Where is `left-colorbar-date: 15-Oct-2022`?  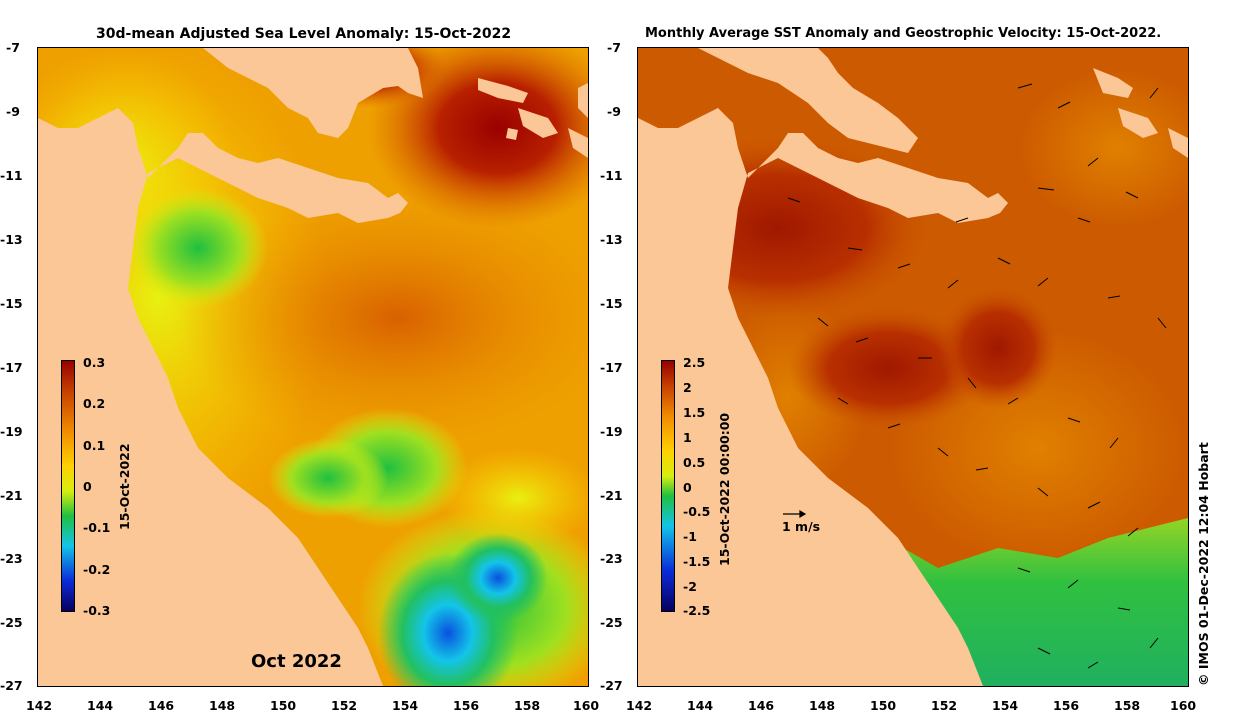
left-colorbar-date: 15-Oct-2022 is located at coordinates (124, 486).